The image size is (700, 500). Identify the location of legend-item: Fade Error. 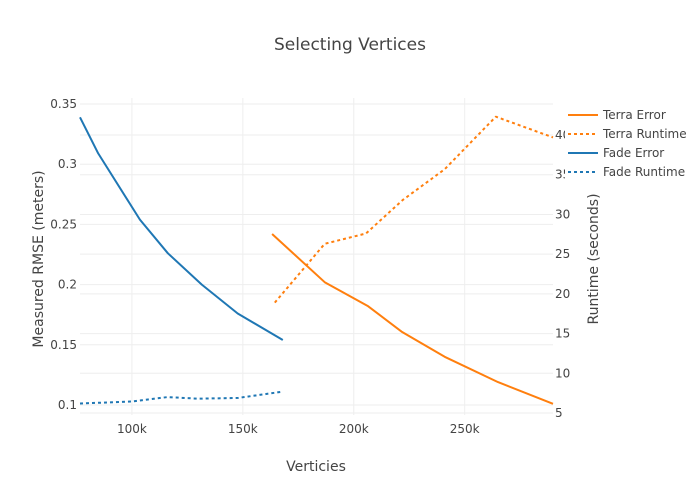
(630, 153).